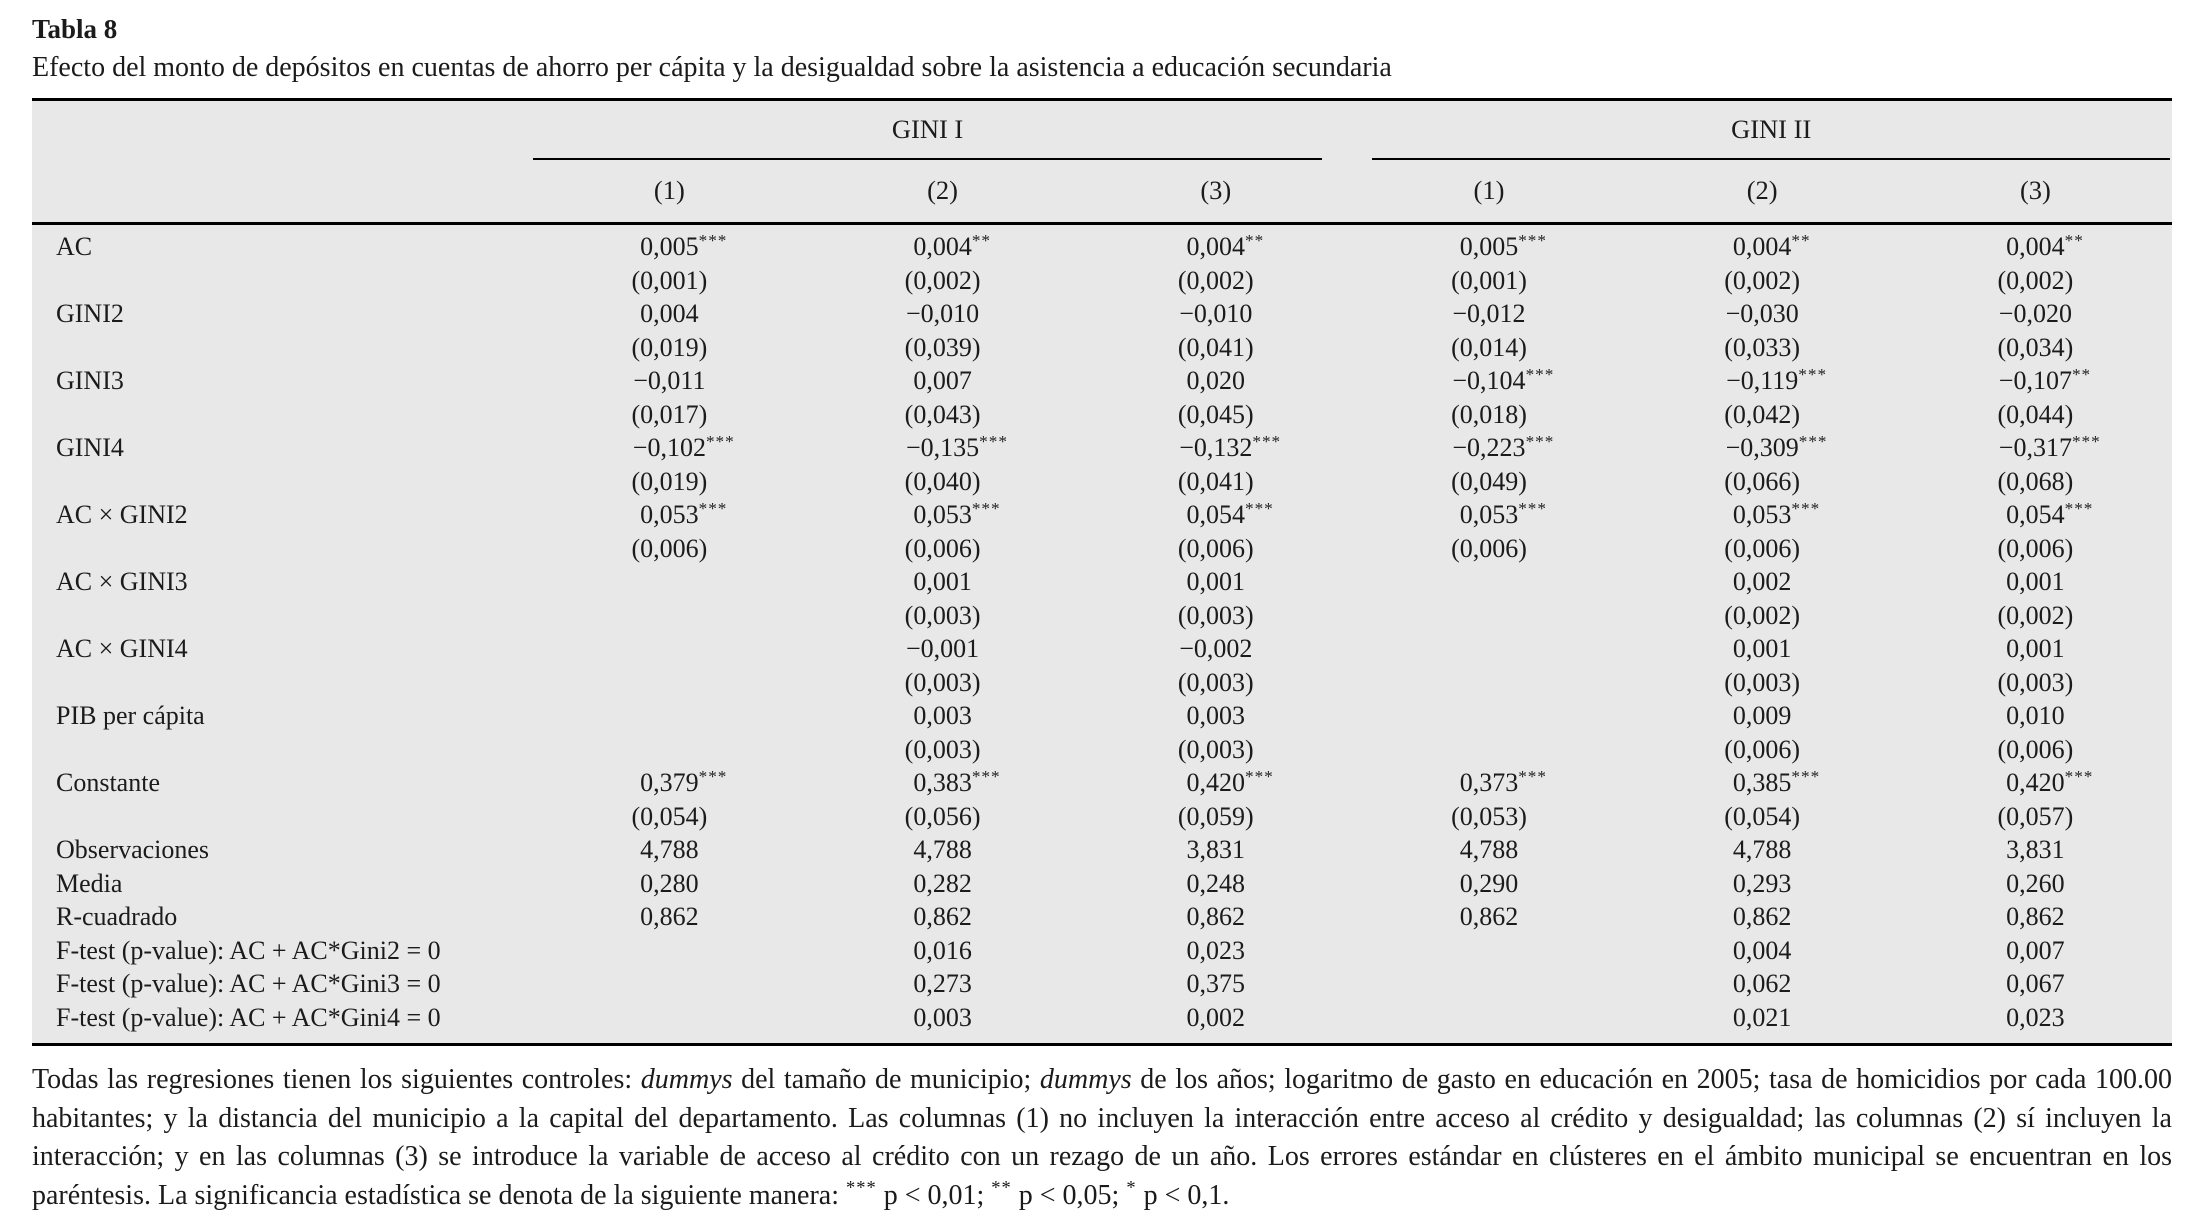 This screenshot has width=2204, height=1215. What do you see at coordinates (942, 783) in the screenshot?
I see `cell-value: 0,383 ***` at bounding box center [942, 783].